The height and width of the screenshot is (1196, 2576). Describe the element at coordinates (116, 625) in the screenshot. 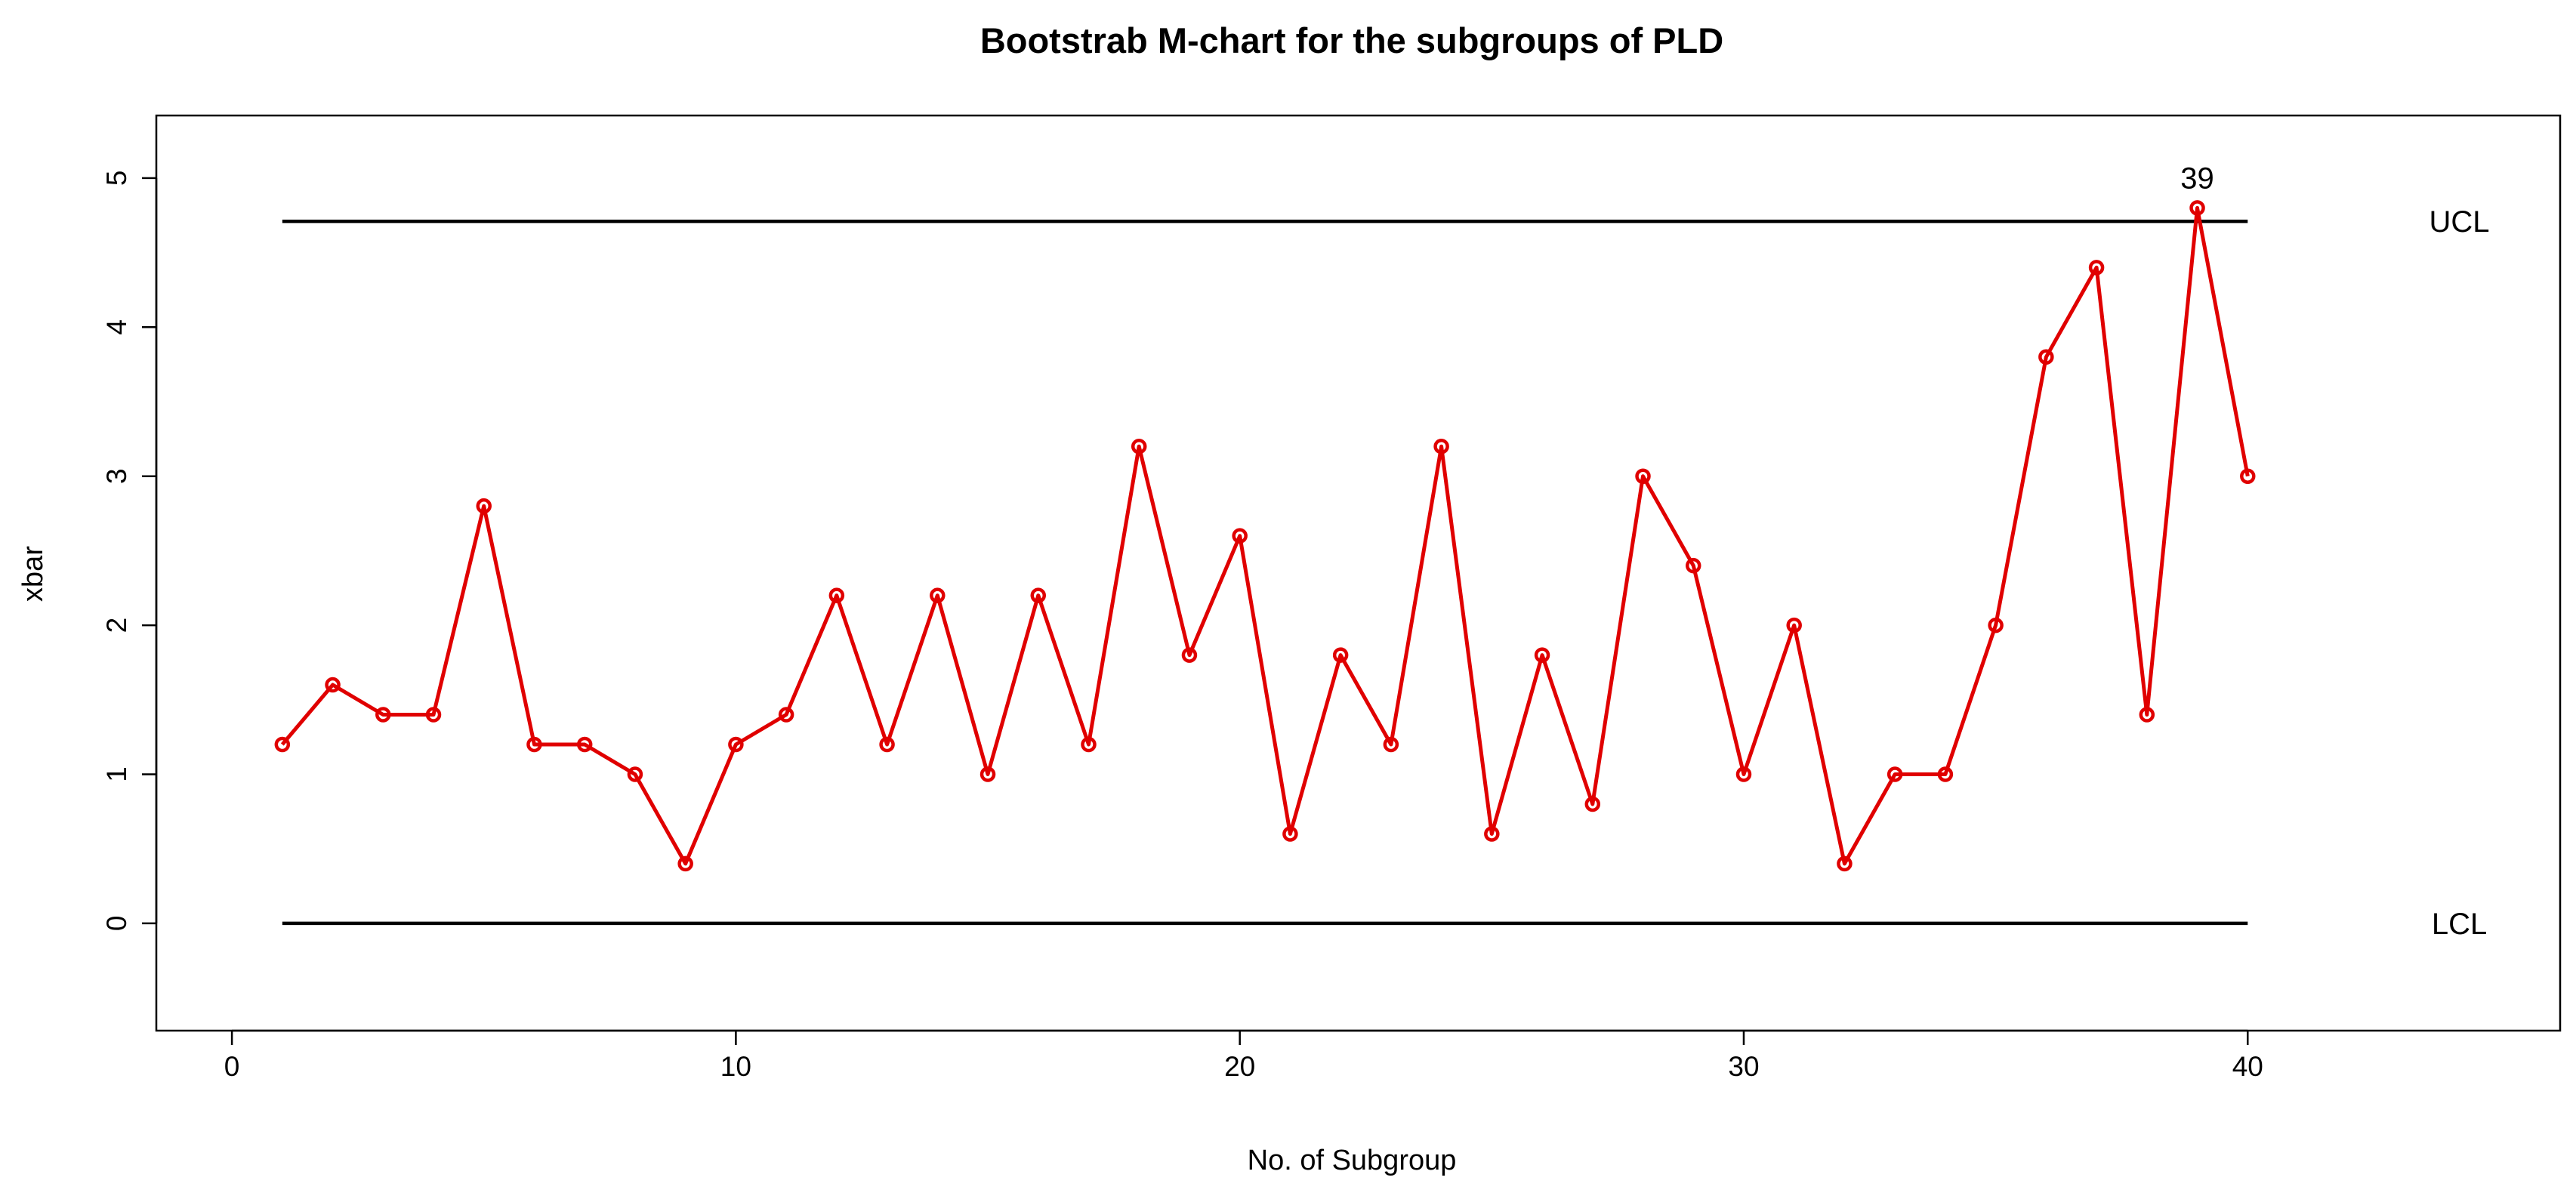

I see `y-tick-label: 2` at that location.